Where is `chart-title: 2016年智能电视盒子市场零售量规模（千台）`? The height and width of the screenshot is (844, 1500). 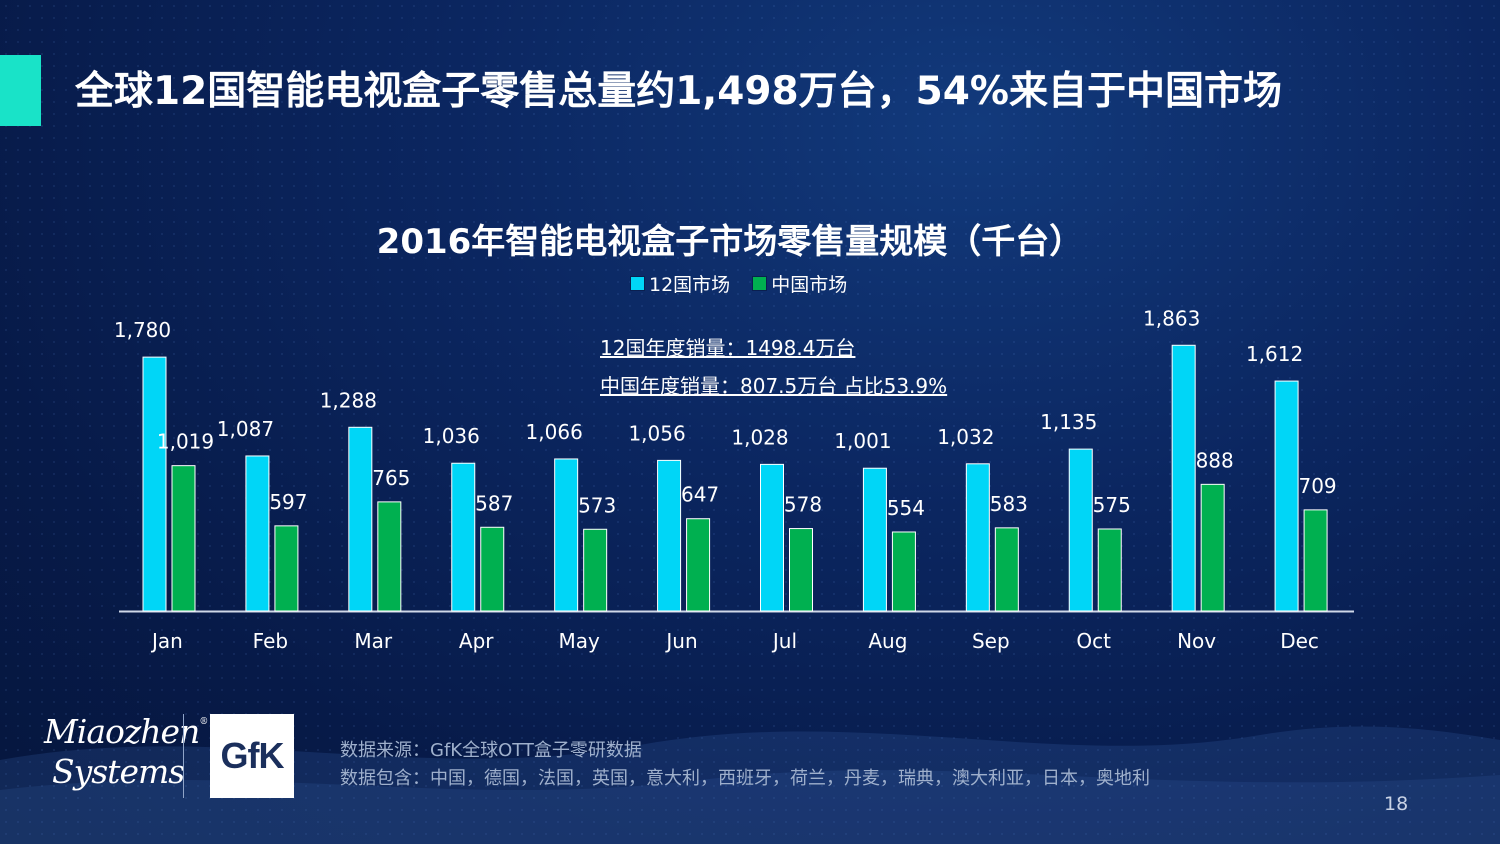 chart-title: 2016年智能电视盒子市场零售量规模（千台） is located at coordinates (730, 242).